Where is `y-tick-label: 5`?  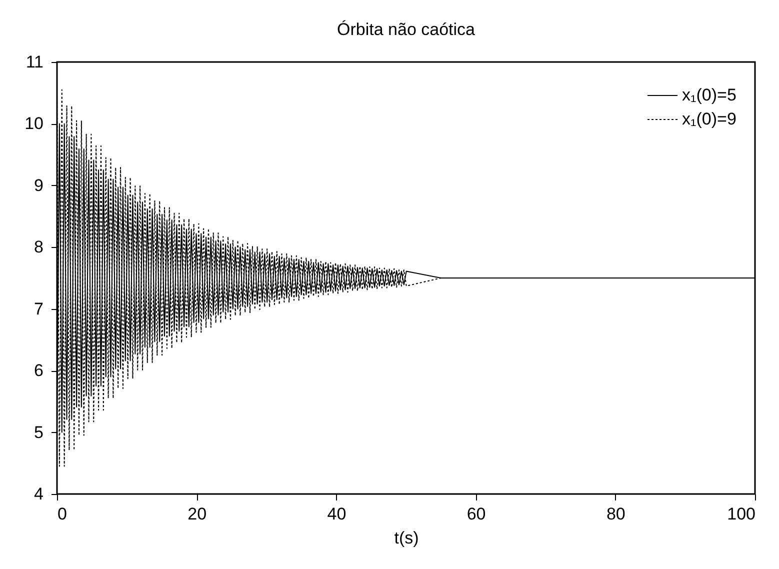
y-tick-label: 5 is located at coordinates (39, 432).